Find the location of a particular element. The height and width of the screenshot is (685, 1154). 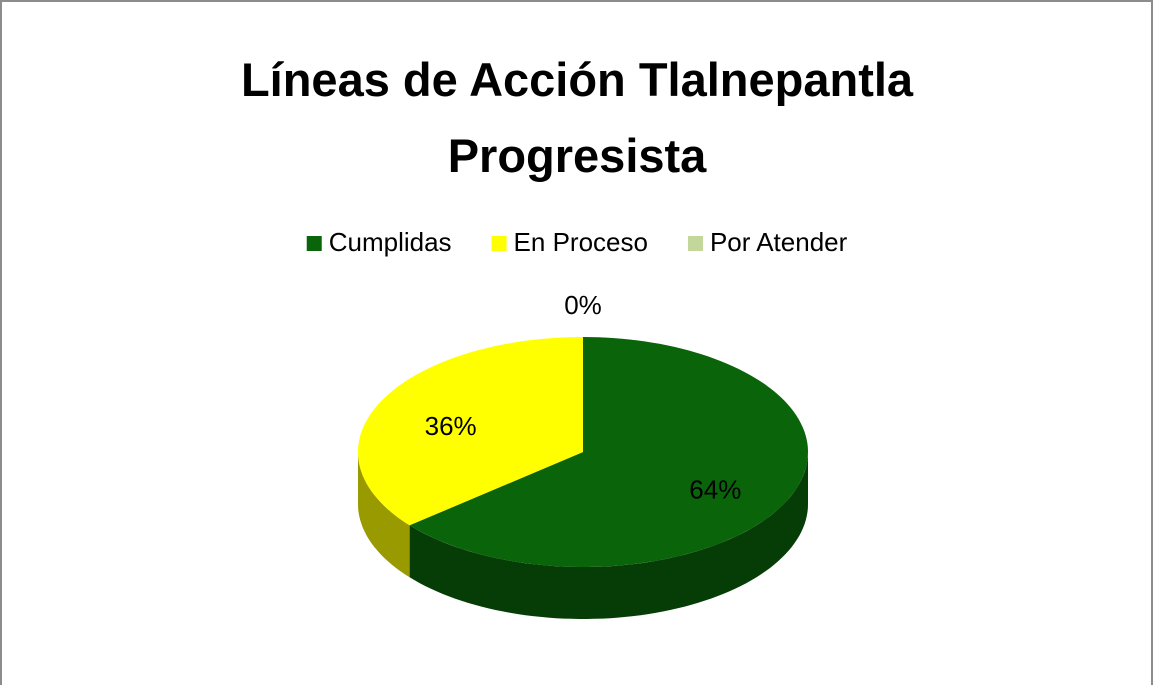

data-label: 0% is located at coordinates (583, 305).